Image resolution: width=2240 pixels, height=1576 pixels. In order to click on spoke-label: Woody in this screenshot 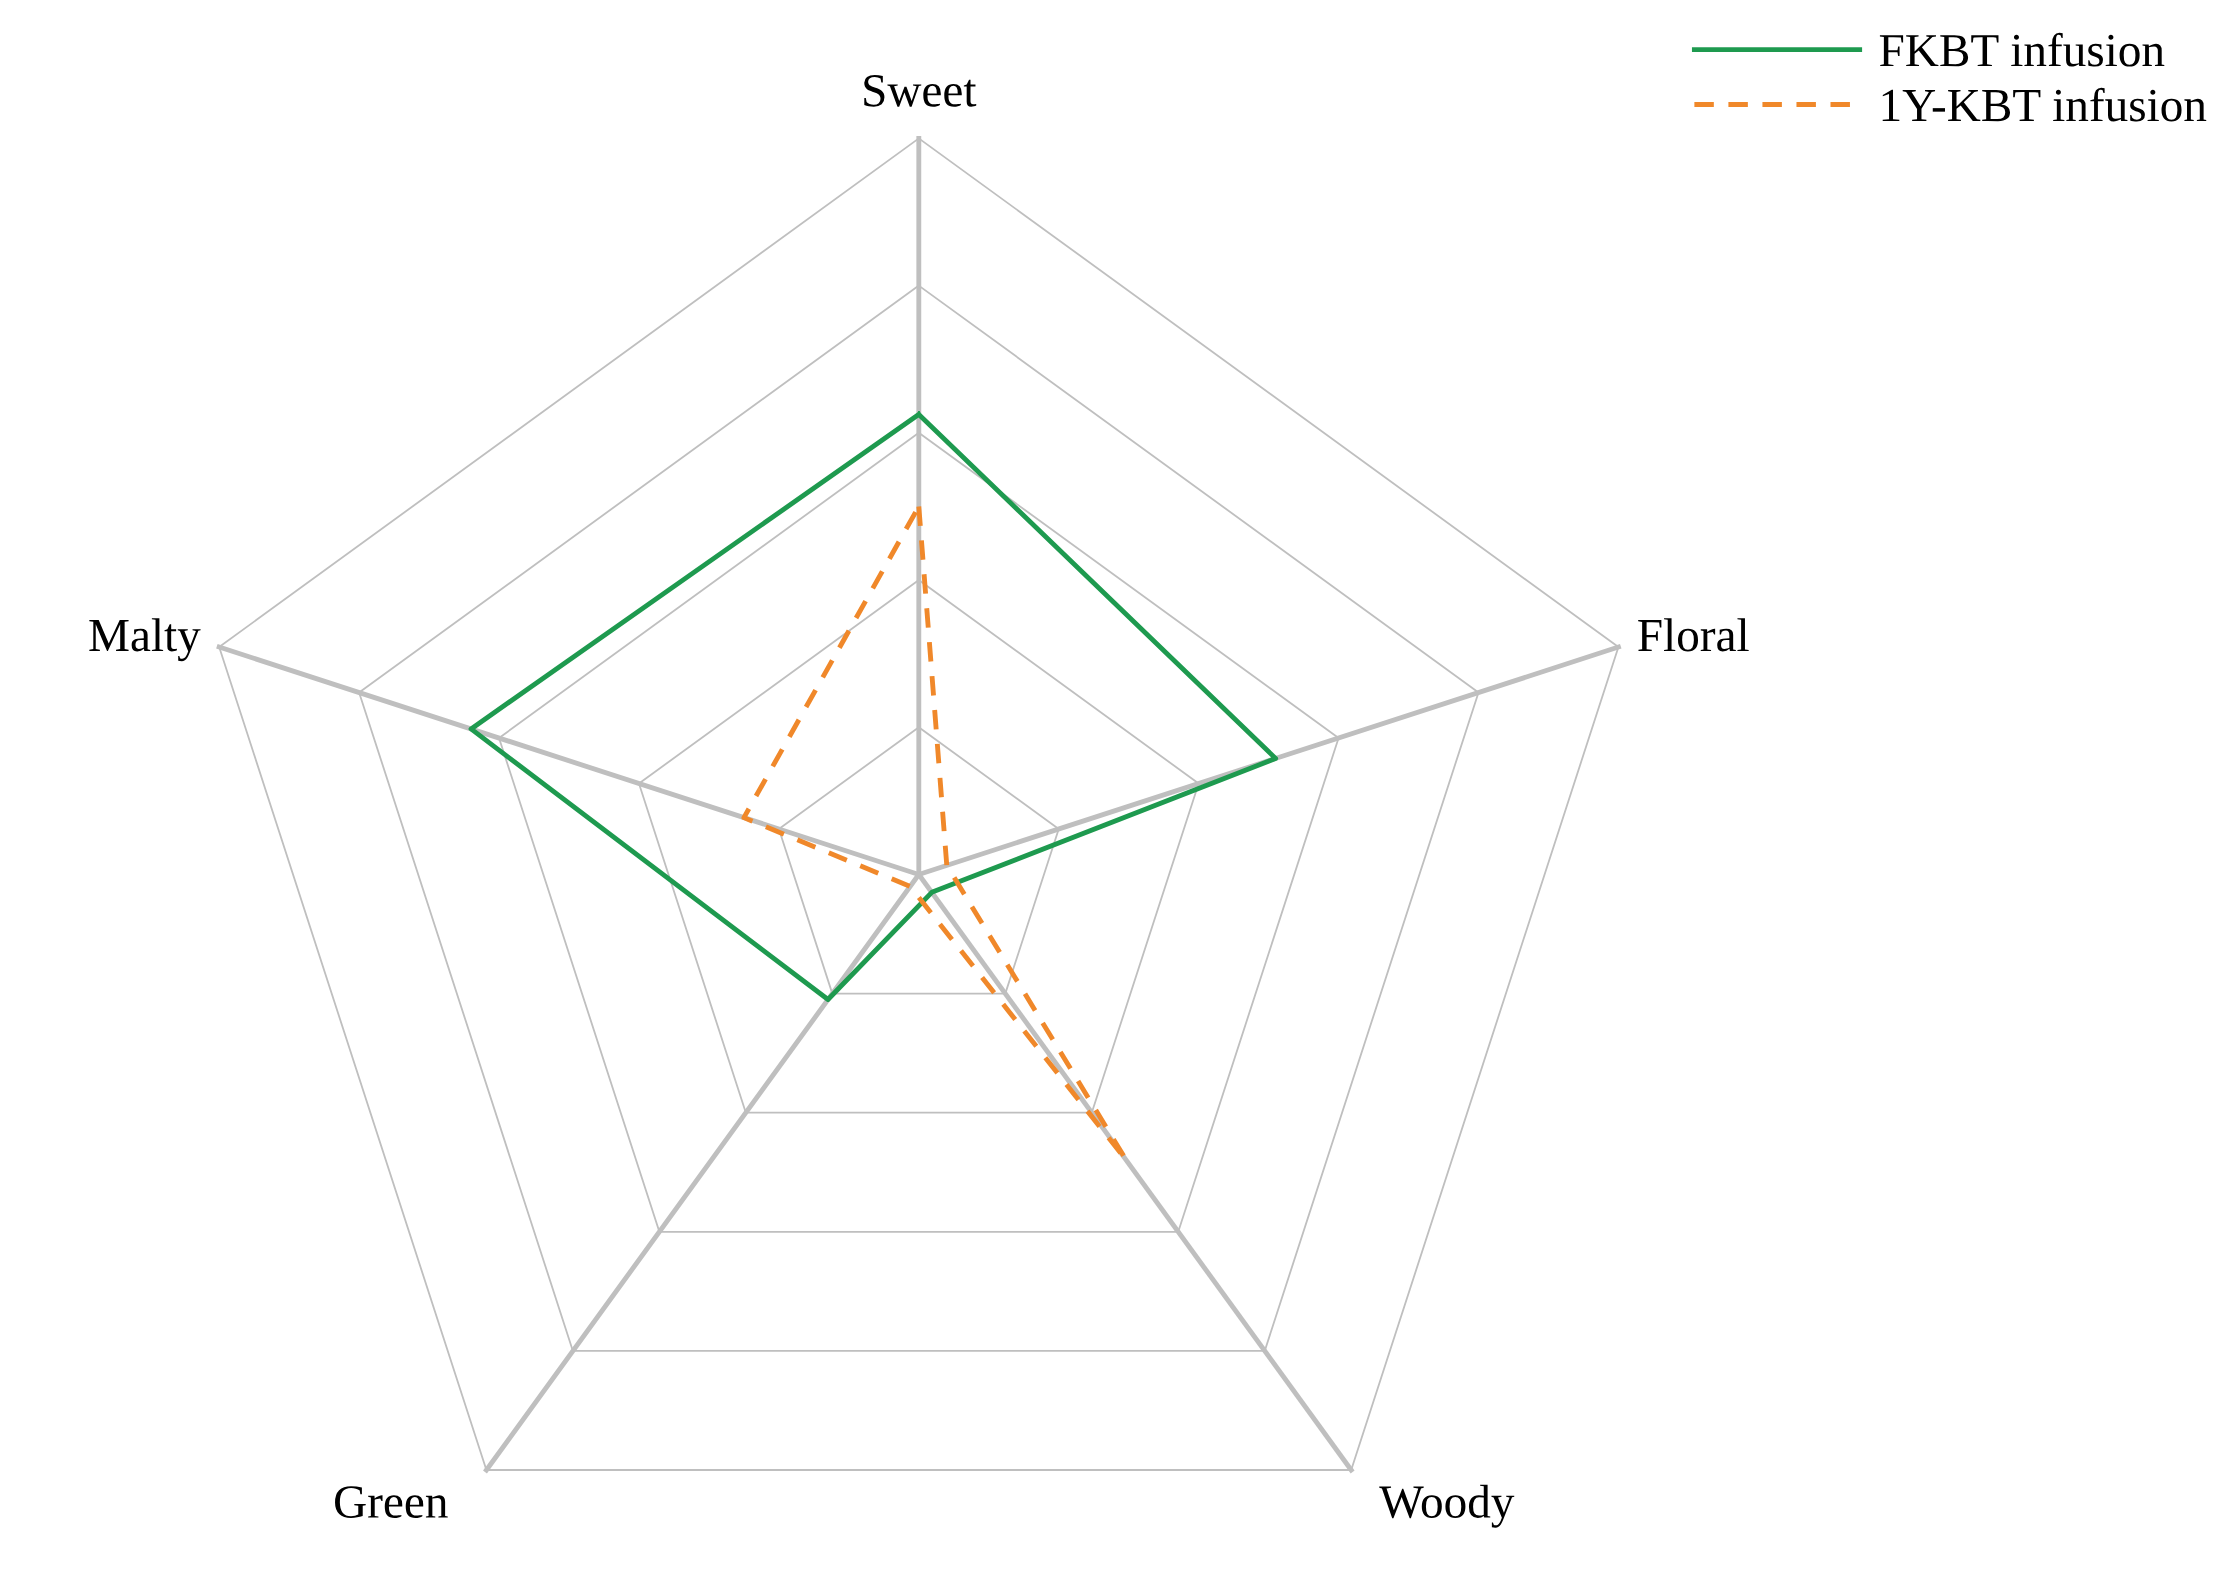, I will do `click(1447, 1506)`.